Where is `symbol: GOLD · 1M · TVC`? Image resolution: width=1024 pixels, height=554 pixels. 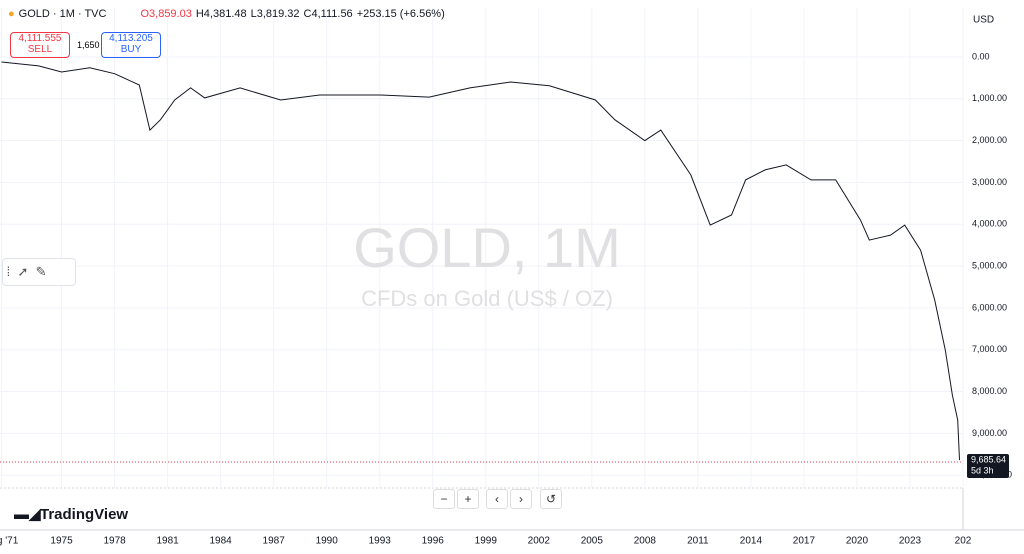 symbol: GOLD · 1M · TVC is located at coordinates (62, 14).